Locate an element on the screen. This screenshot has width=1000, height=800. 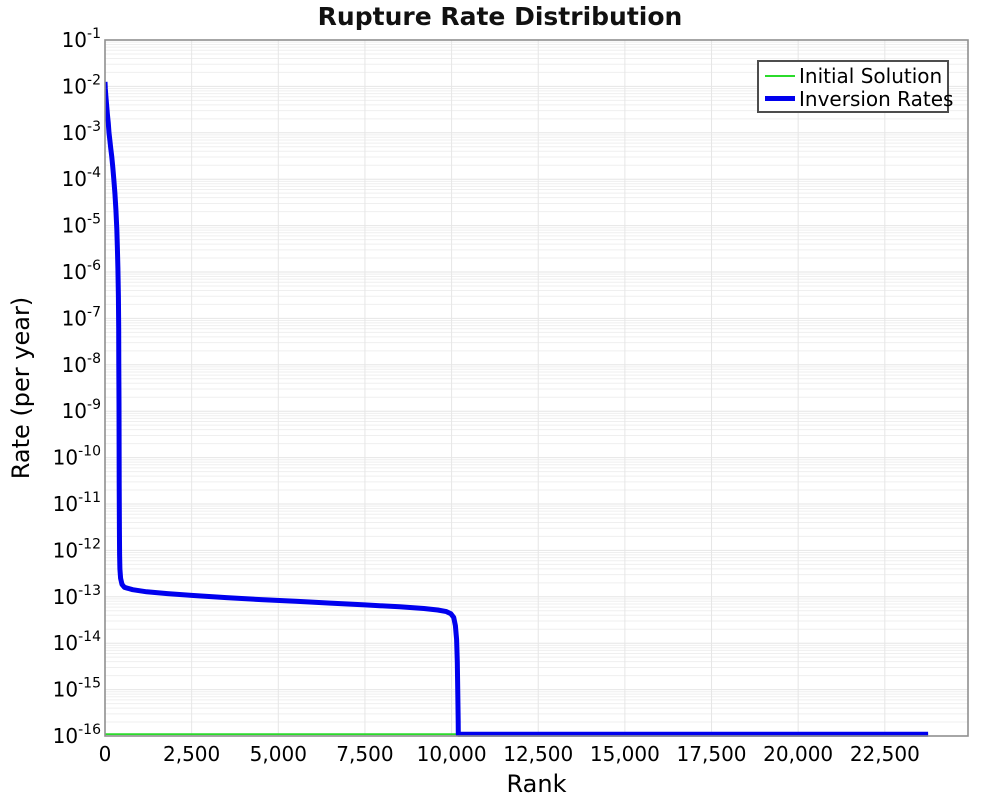
x-tick-label: 15,000 is located at coordinates (625, 754).